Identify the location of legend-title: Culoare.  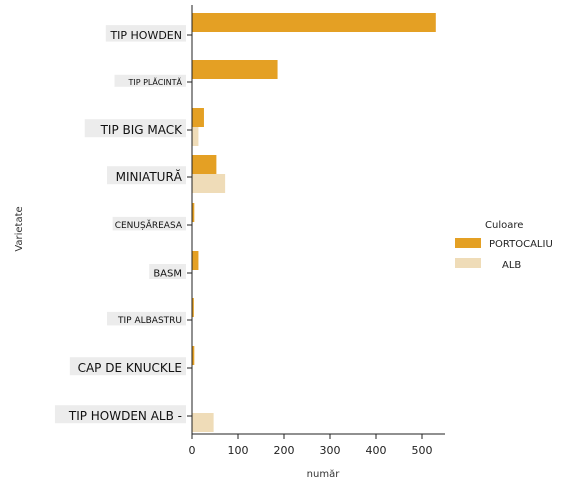
(504, 225).